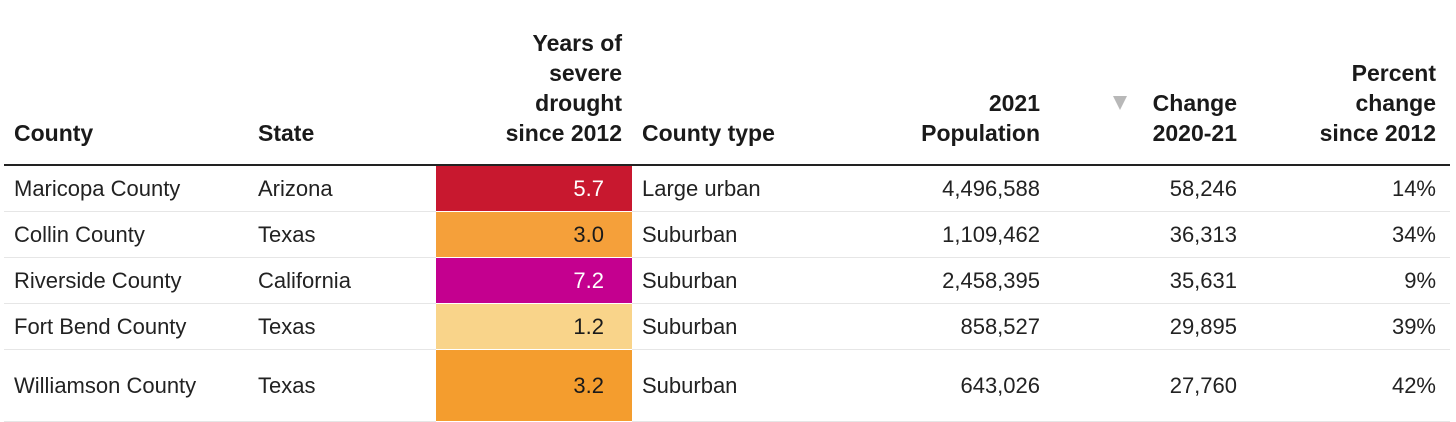  What do you see at coordinates (980, 133) in the screenshot?
I see `header-population-line-2: Population` at bounding box center [980, 133].